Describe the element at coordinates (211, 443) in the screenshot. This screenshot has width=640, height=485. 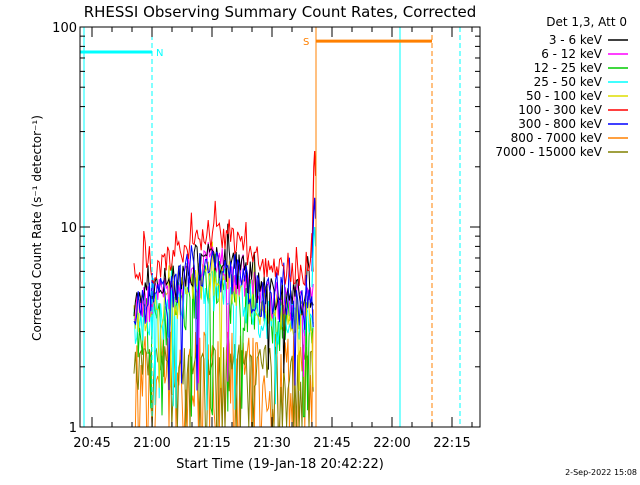
I see `x-tick-label: 21:15` at that location.